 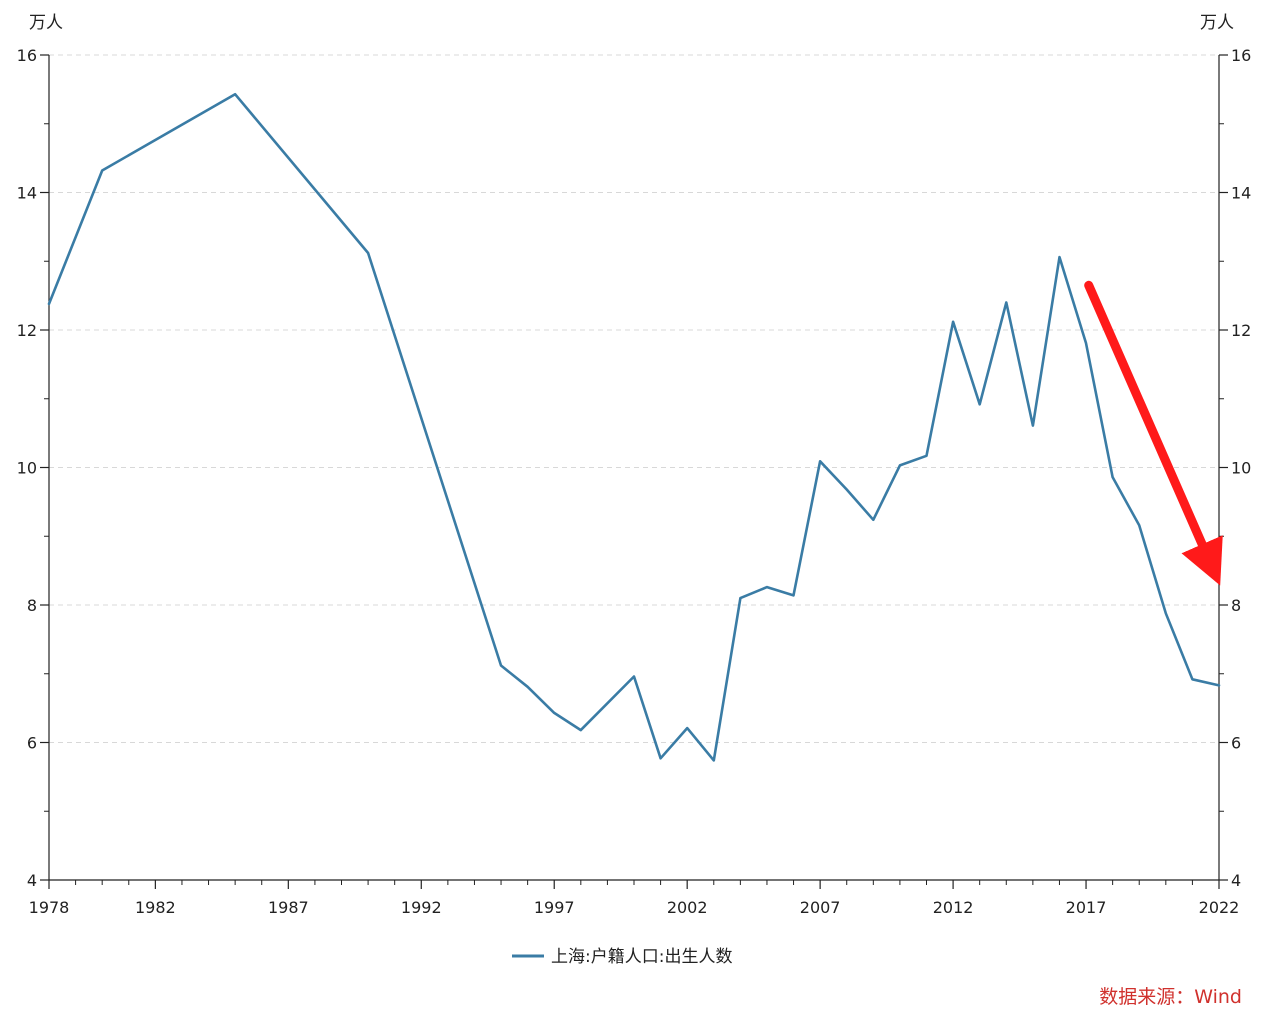 I want to click on x-tick-label: 1997, so click(x=554, y=907).